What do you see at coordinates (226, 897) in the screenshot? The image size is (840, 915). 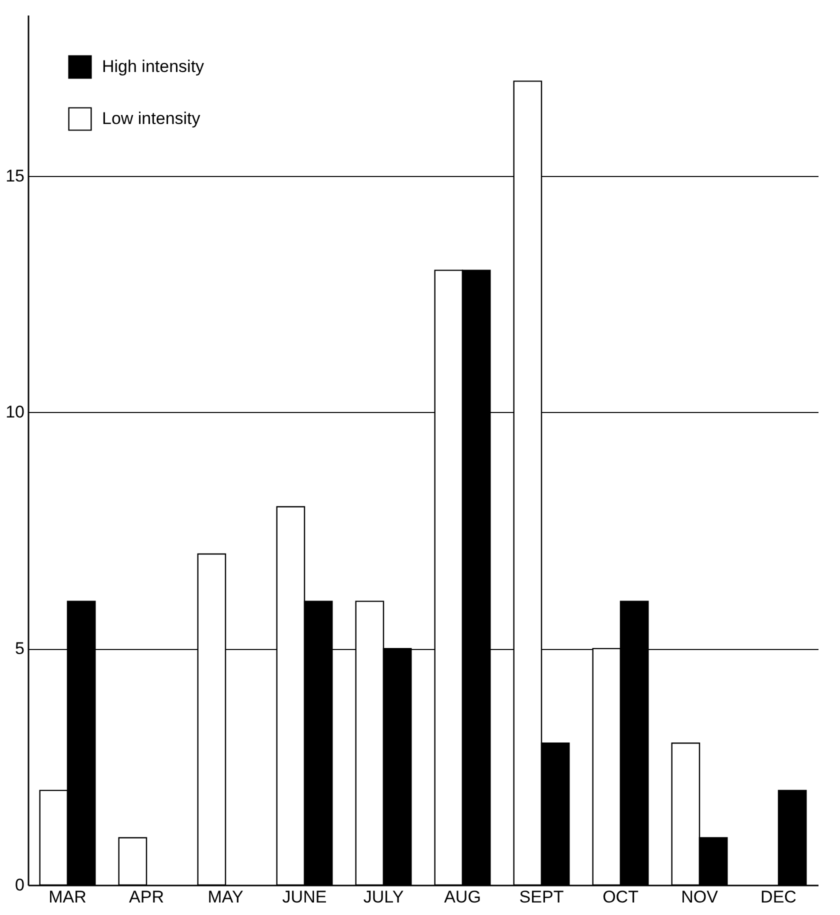 I see `x-tick-label: MAY` at bounding box center [226, 897].